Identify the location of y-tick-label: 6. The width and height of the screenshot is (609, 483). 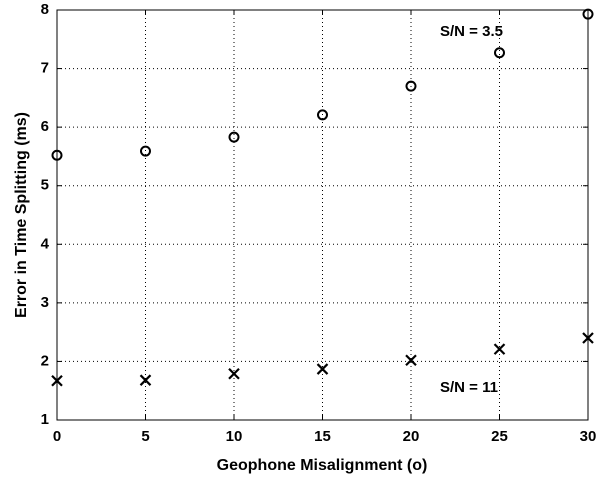
(45, 126).